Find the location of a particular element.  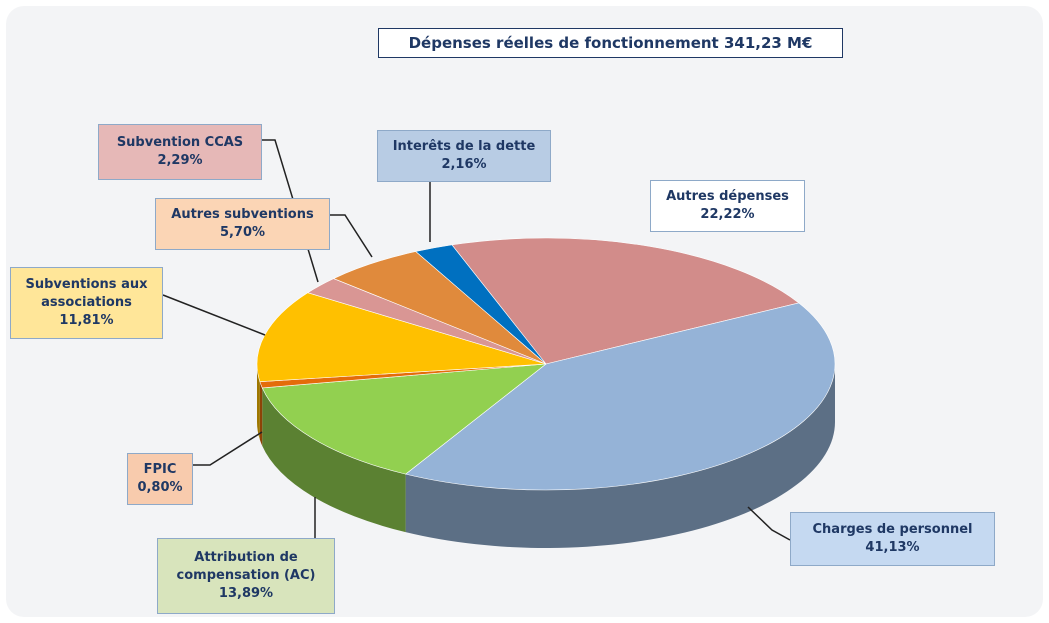

label-name: Subvention CCAS is located at coordinates (180, 142).